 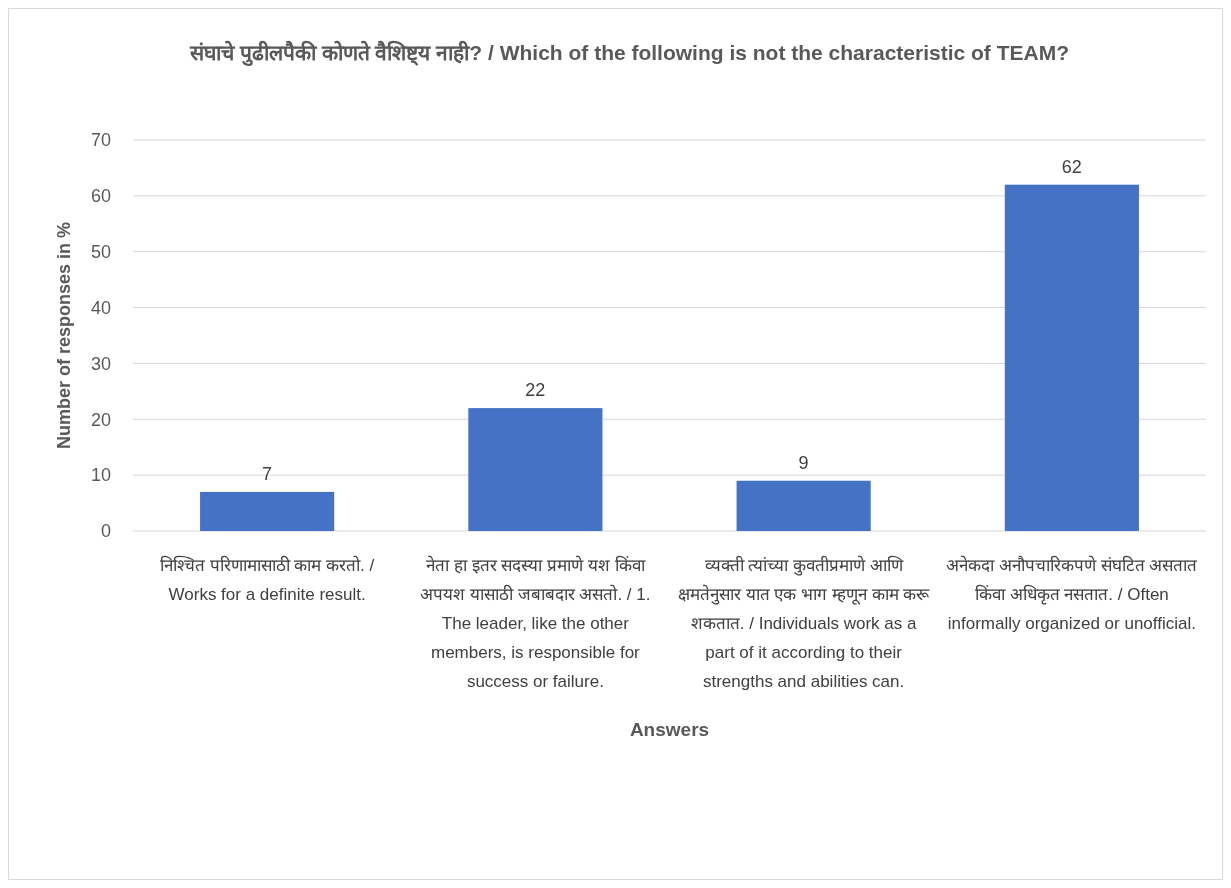 What do you see at coordinates (100, 475) in the screenshot?
I see `y-tick-label: 10` at bounding box center [100, 475].